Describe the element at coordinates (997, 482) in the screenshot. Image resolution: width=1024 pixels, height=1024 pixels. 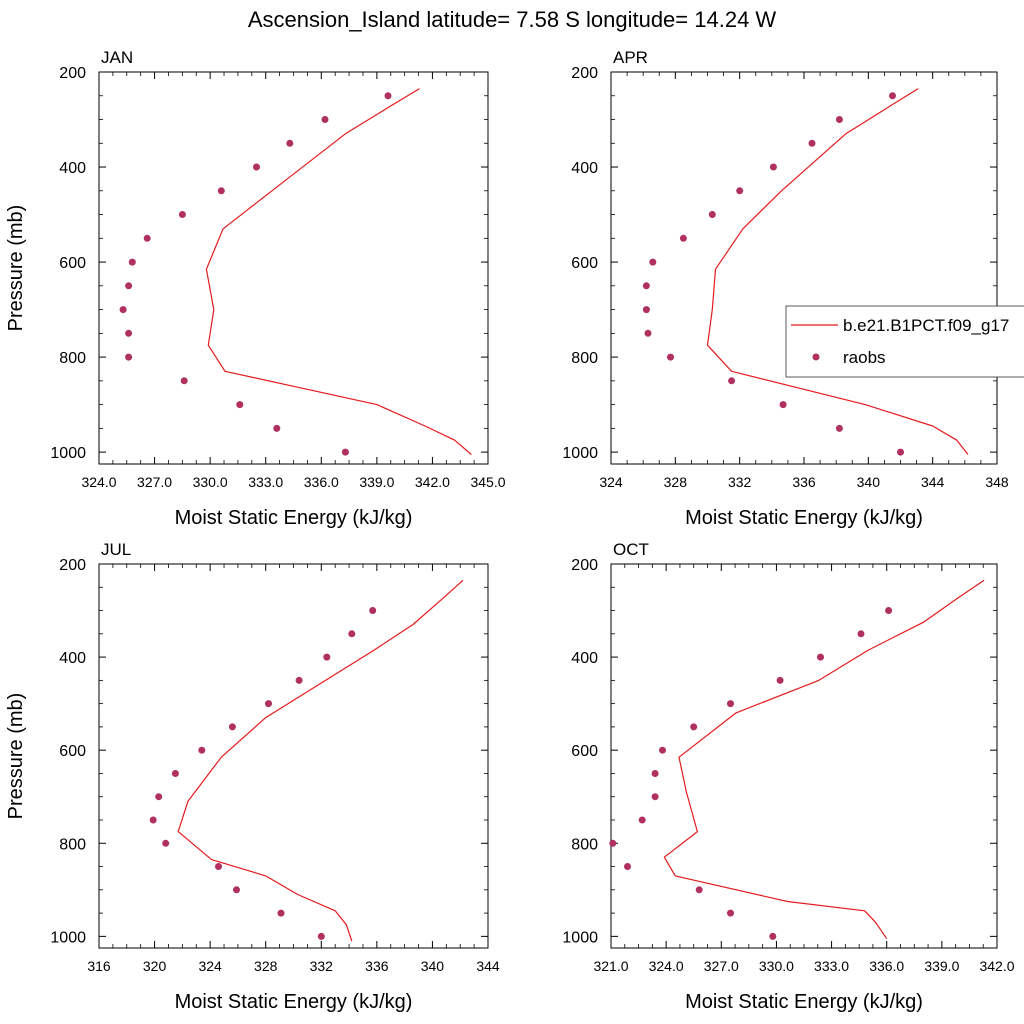
I see `x-tick-label: 348` at that location.